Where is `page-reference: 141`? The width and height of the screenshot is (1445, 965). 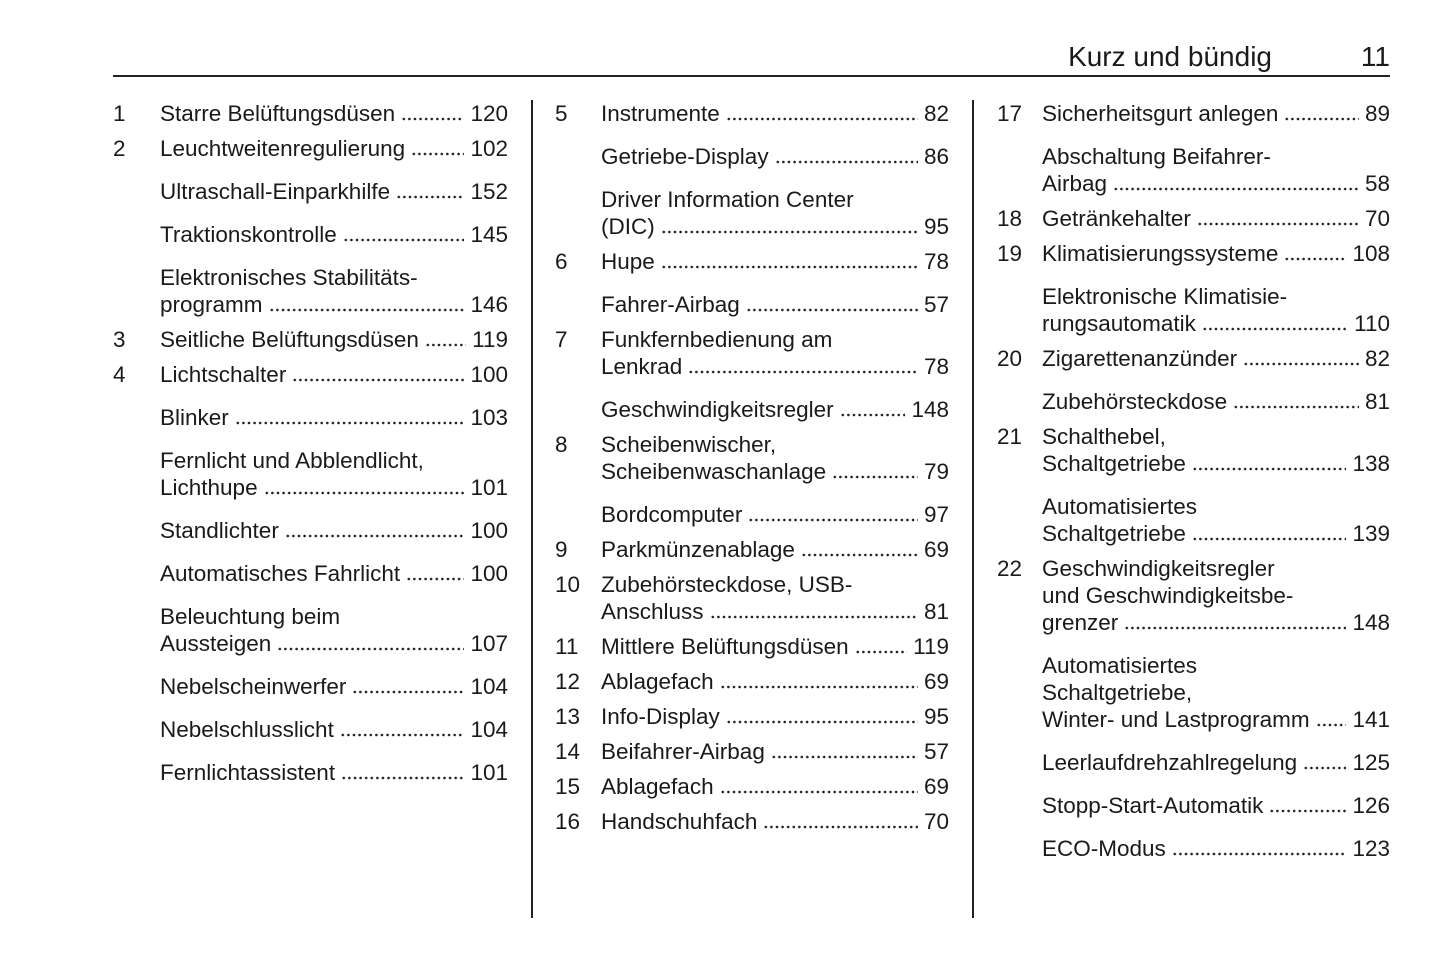 page-reference: 141 is located at coordinates (1371, 719).